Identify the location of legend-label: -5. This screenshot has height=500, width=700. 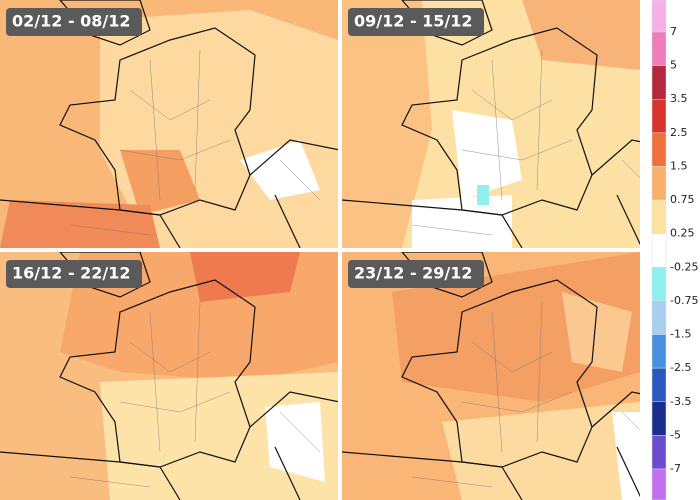
(675, 434).